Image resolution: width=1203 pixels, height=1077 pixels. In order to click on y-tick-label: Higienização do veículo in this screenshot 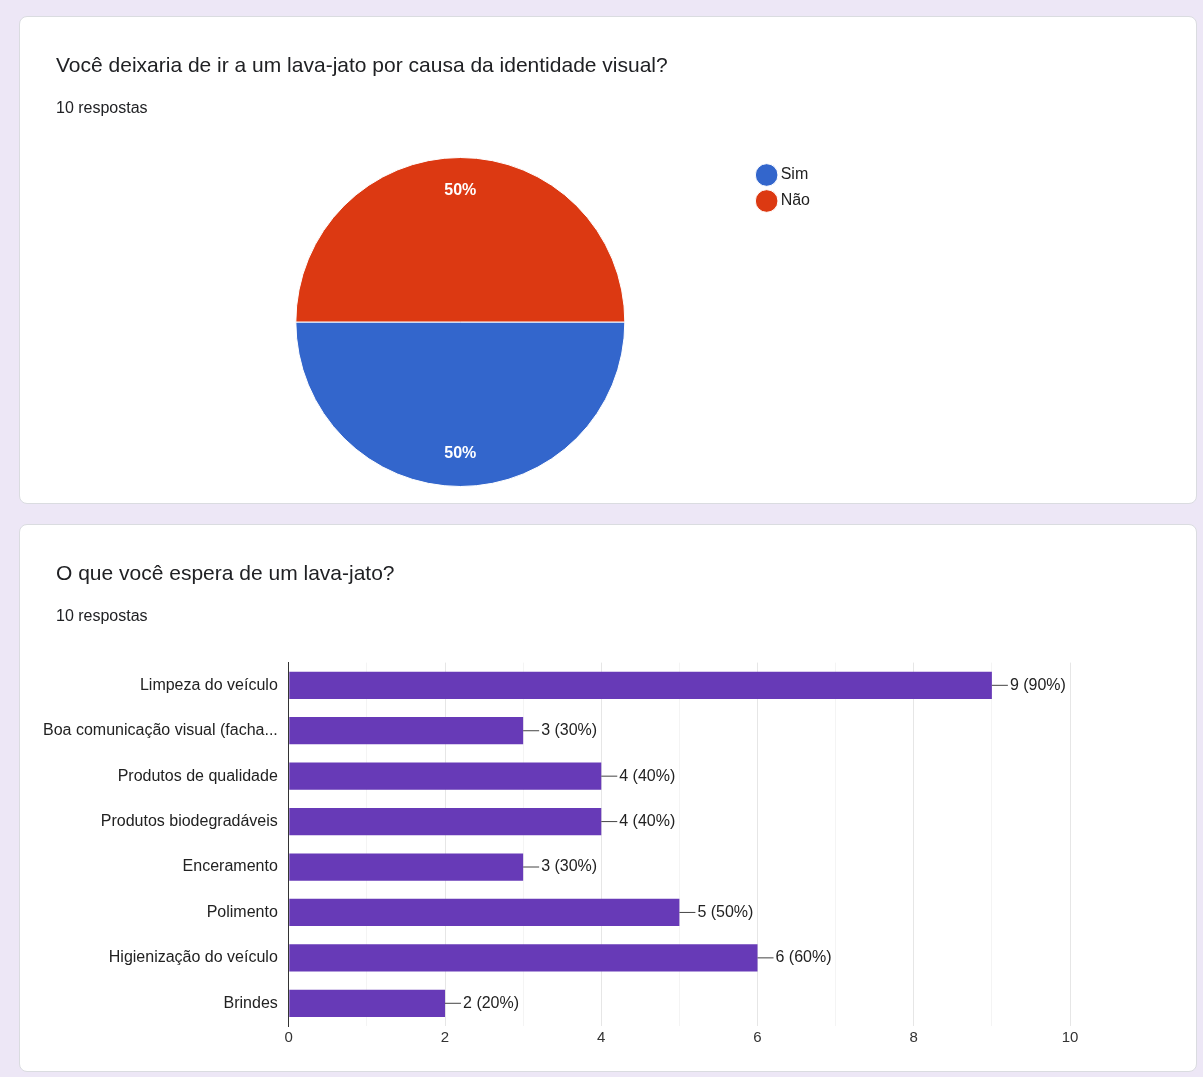, I will do `click(193, 957)`.